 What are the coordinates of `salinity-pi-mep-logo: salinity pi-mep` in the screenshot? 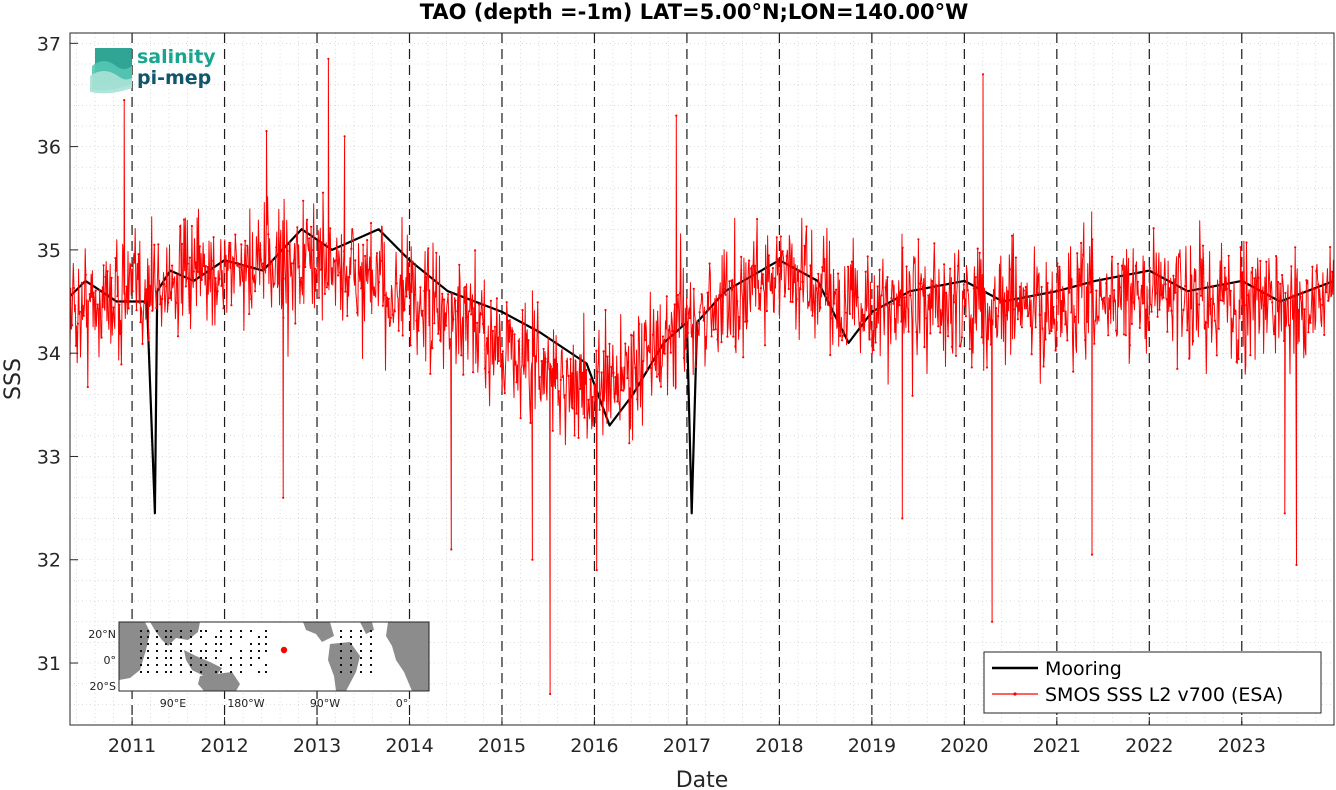 It's located at (153, 70).